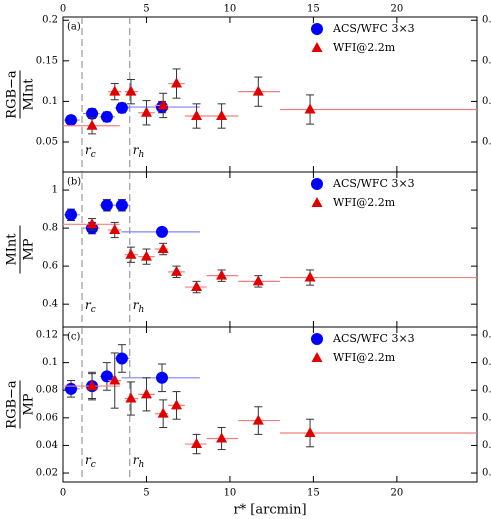 The image size is (491, 519). I want to click on x-label: r* [arcmin], so click(269, 510).